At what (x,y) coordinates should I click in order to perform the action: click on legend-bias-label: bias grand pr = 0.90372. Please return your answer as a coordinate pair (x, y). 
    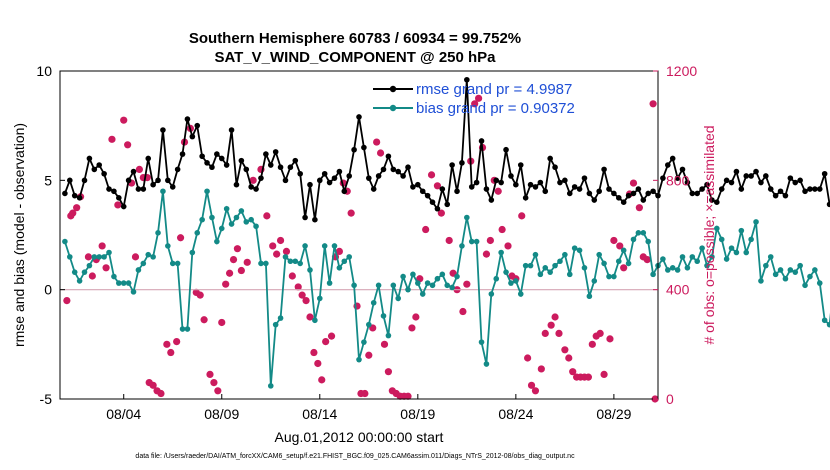
    Looking at the image, I should click on (495, 108).